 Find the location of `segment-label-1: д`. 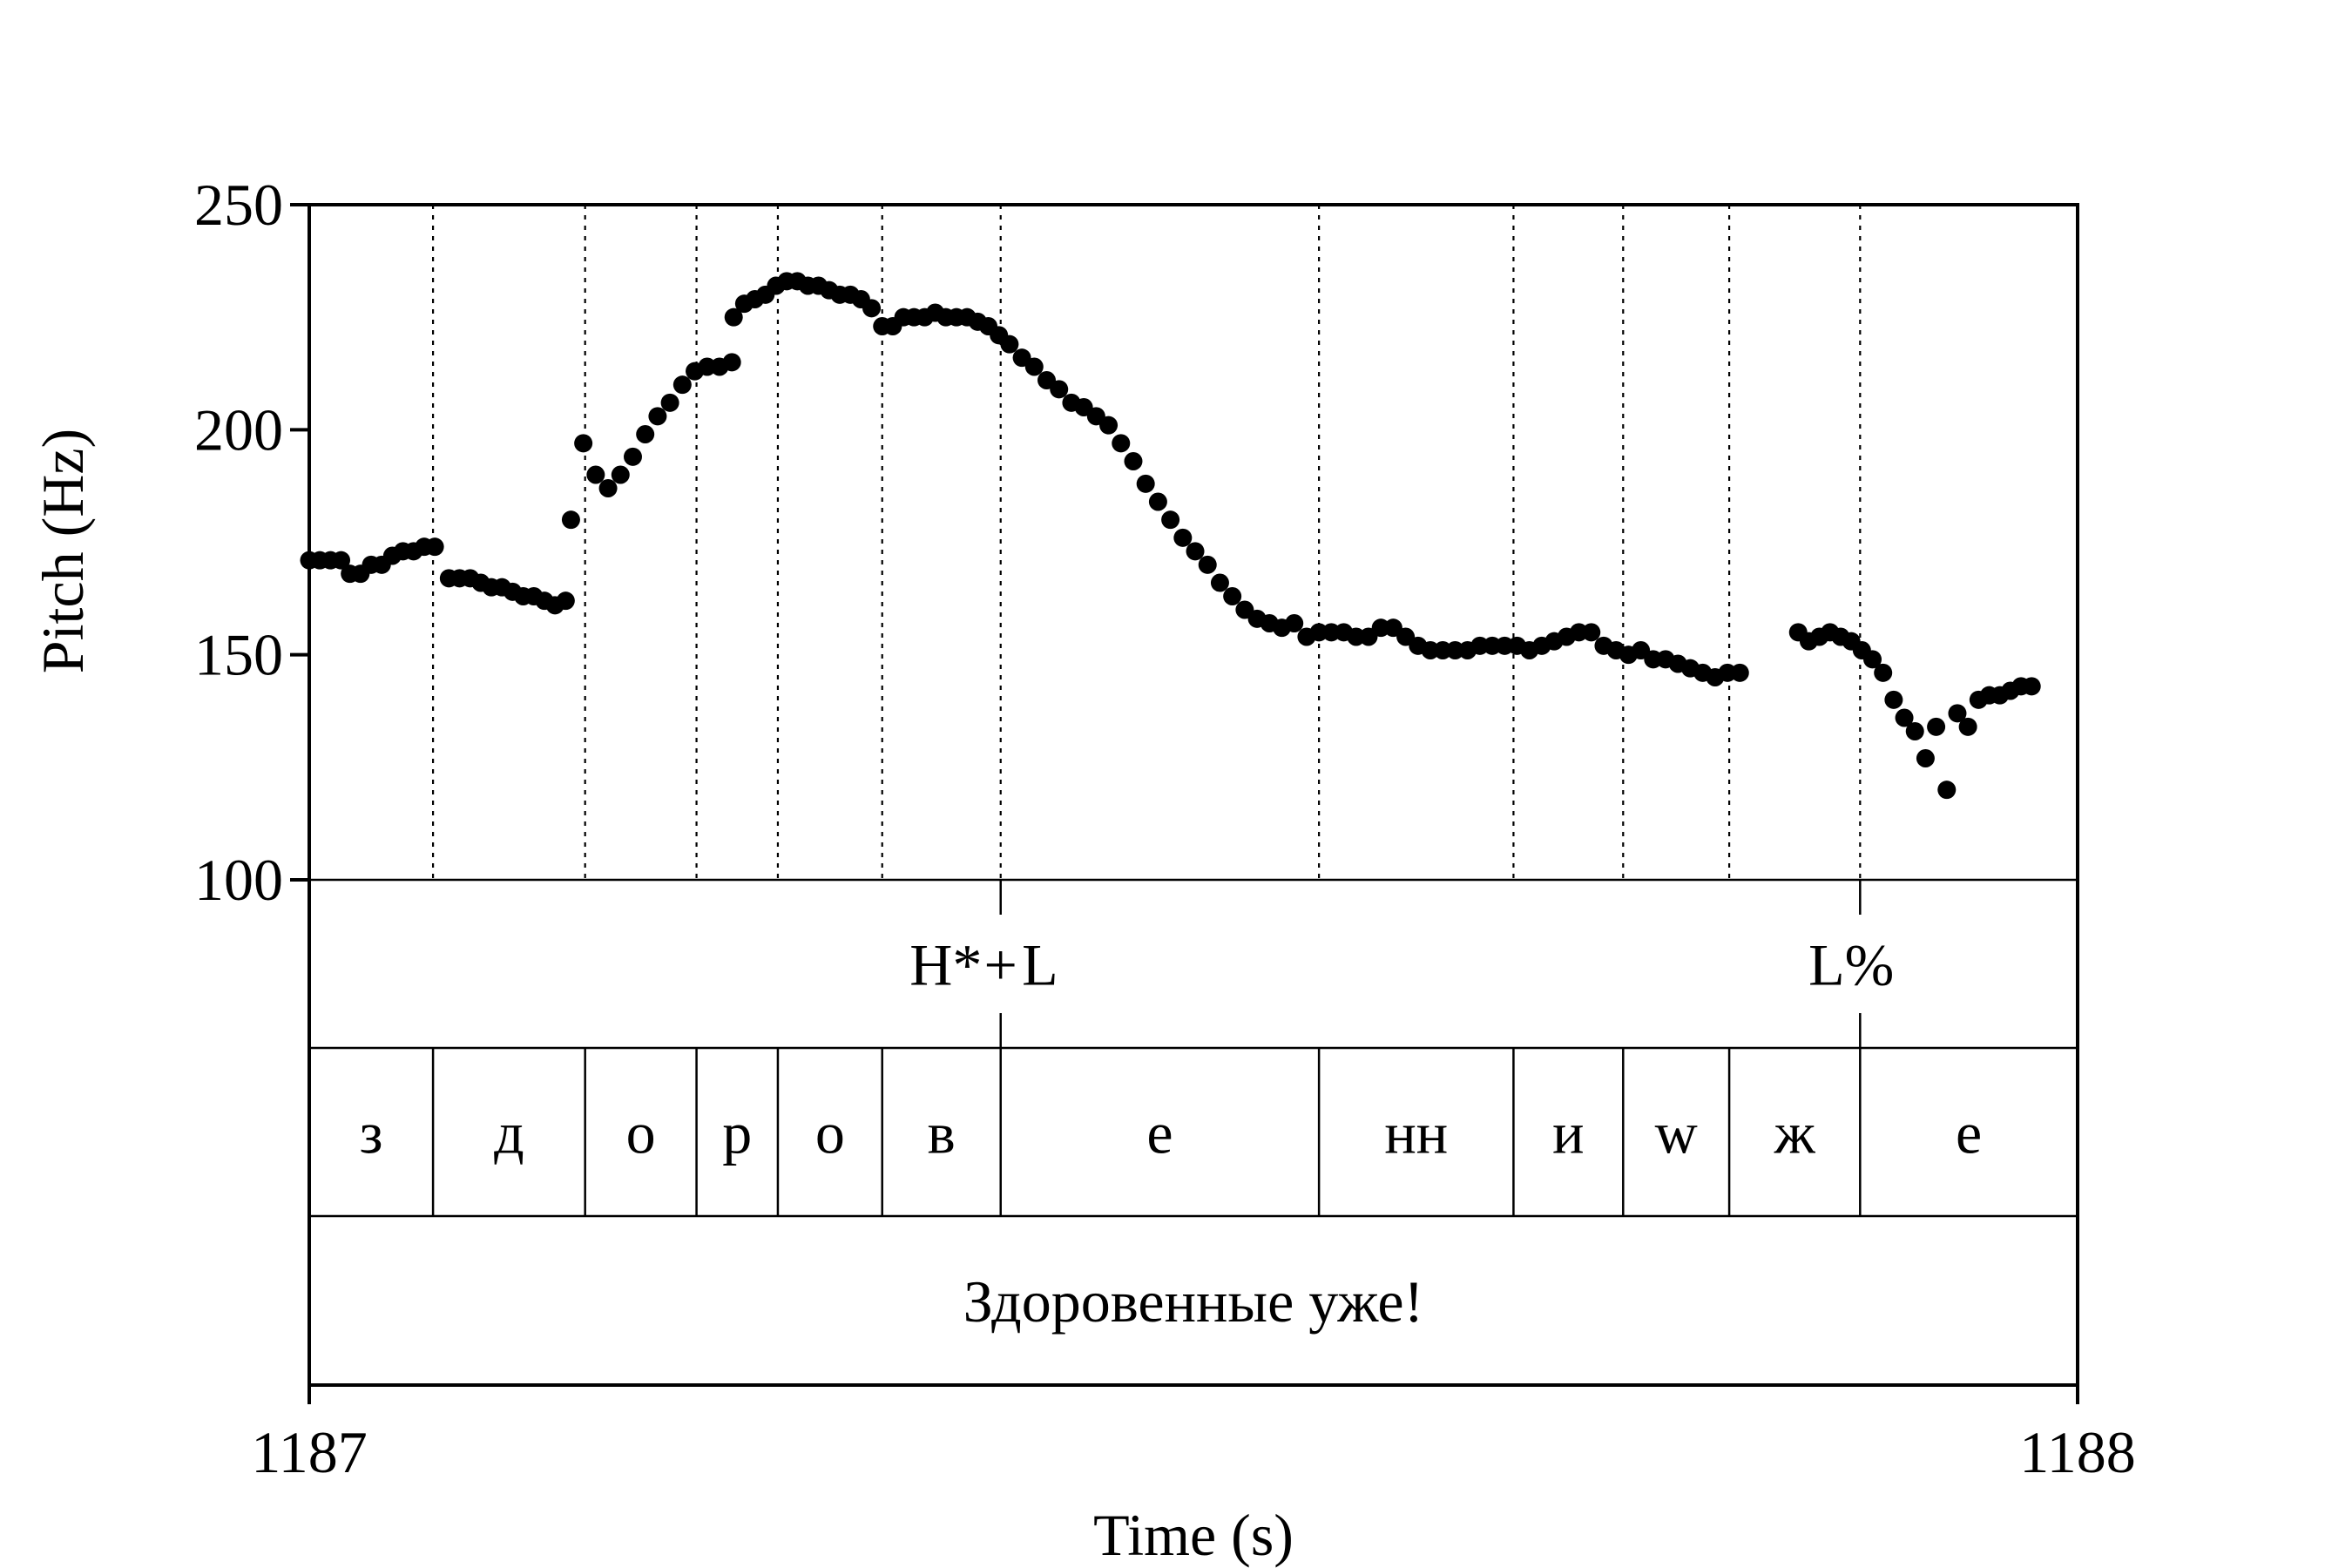

segment-label-1: д is located at coordinates (509, 1133).